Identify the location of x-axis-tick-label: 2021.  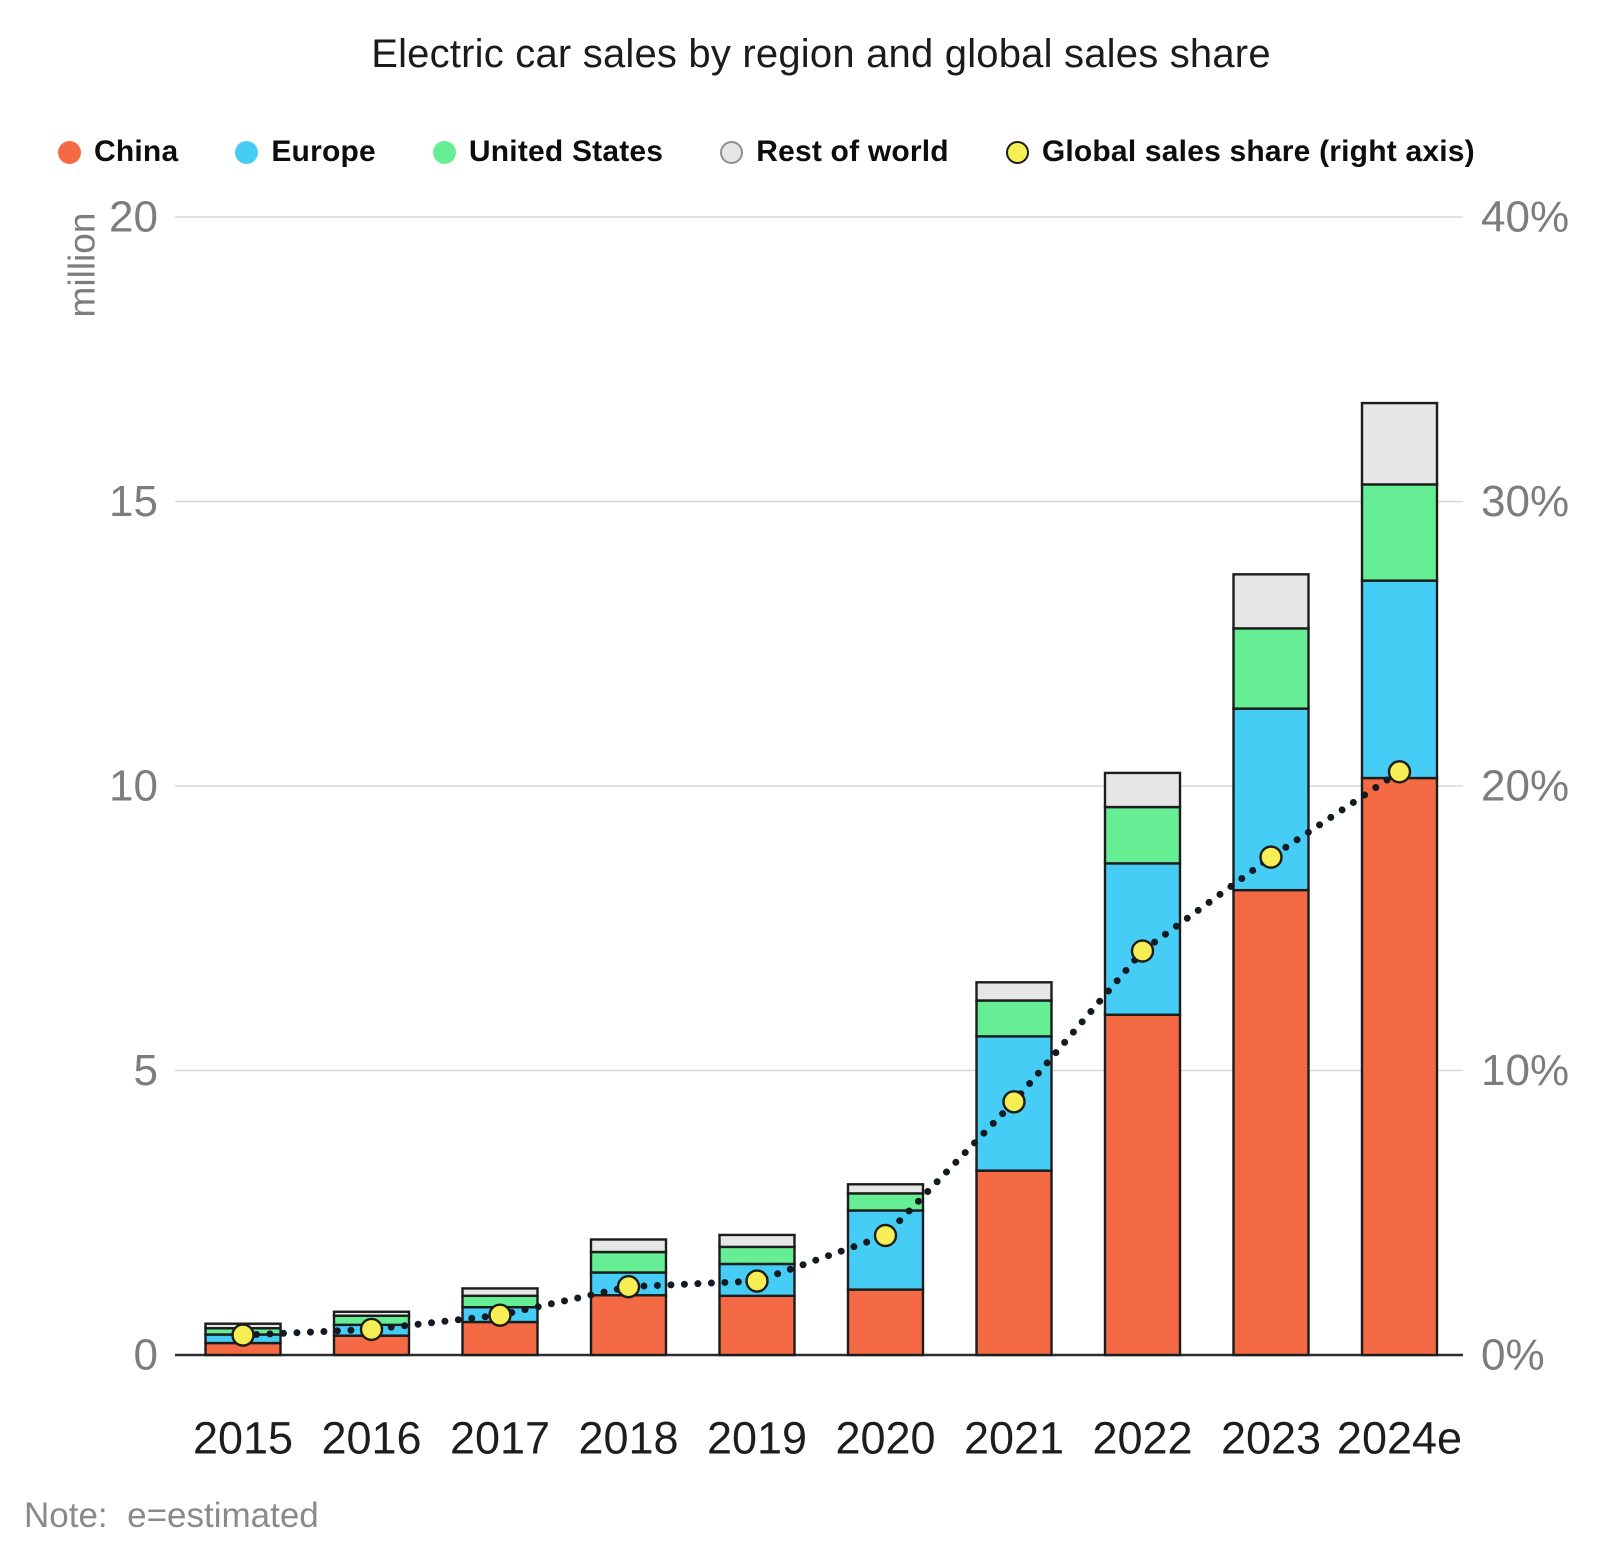
(1014, 1438).